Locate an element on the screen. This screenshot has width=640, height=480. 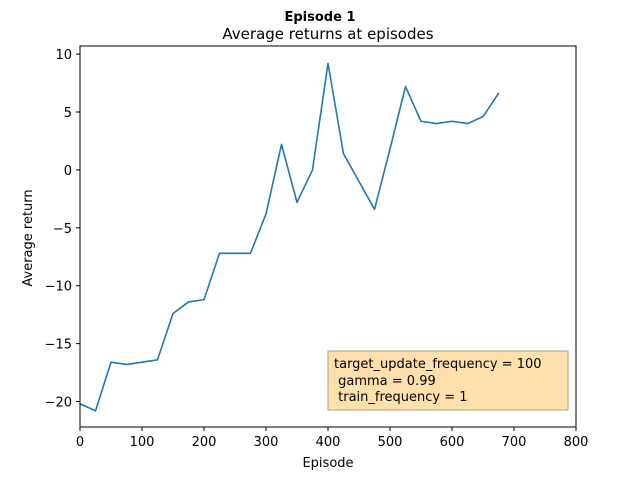
chart-suptitle: Episode 1 is located at coordinates (319, 17).